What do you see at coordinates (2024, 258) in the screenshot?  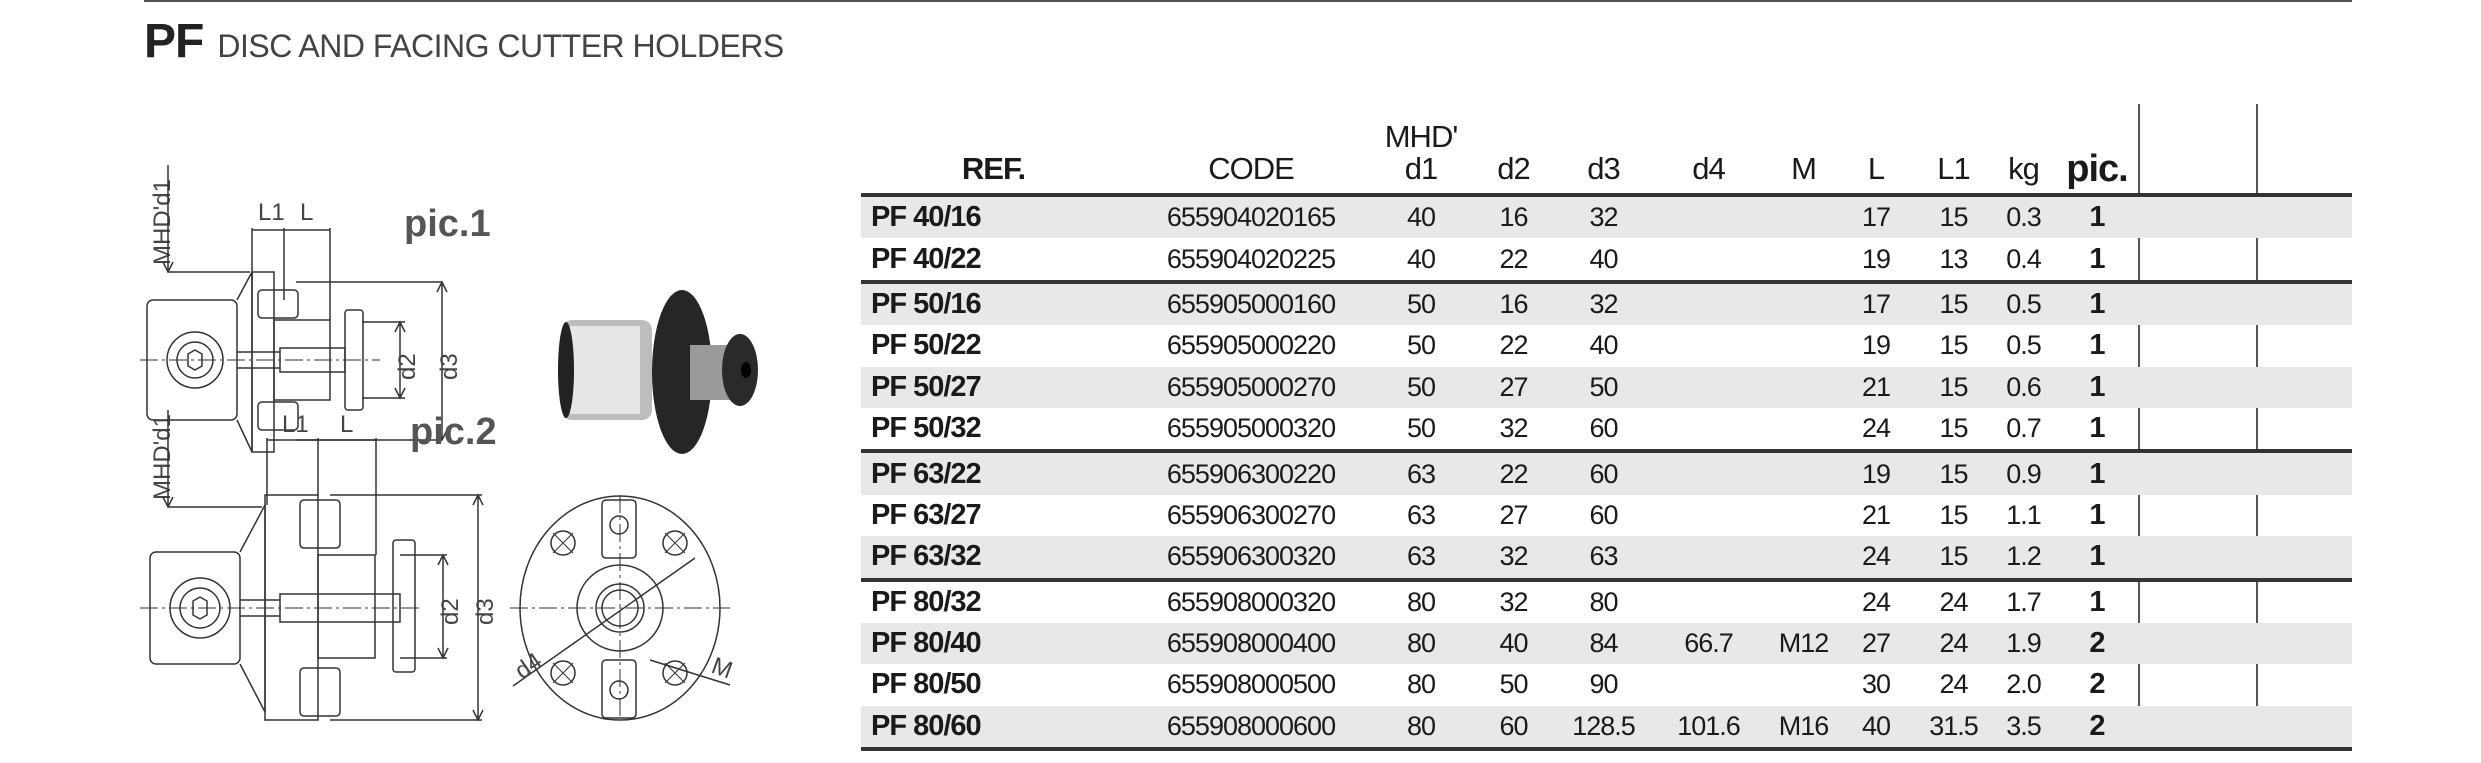 I see `cell-kg: 0.4` at bounding box center [2024, 258].